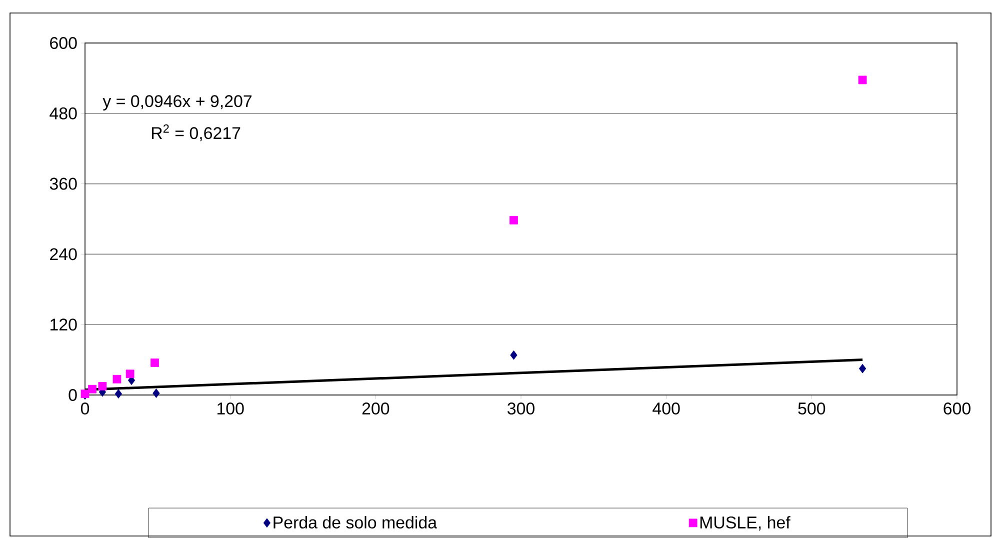 Image resolution: width=993 pixels, height=538 pixels. Describe the element at coordinates (72, 394) in the screenshot. I see `y-tick-label: 0` at that location.